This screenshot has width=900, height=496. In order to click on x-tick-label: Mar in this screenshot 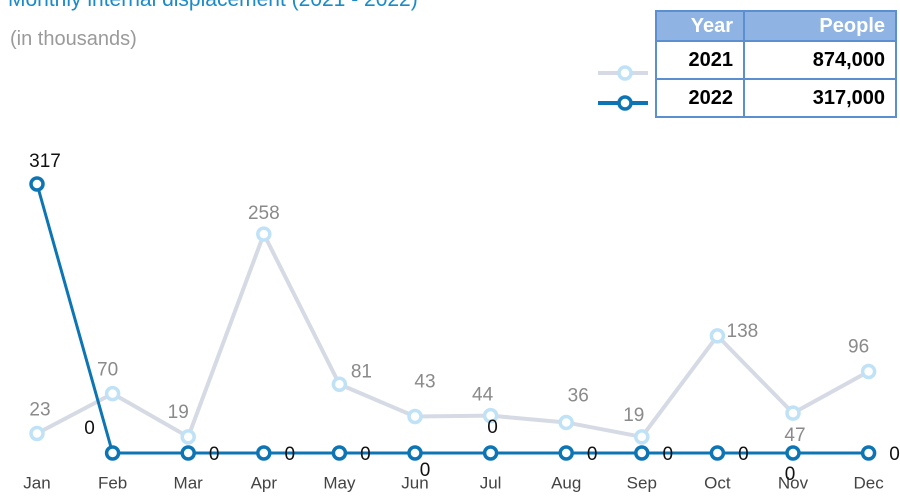, I will do `click(189, 482)`.